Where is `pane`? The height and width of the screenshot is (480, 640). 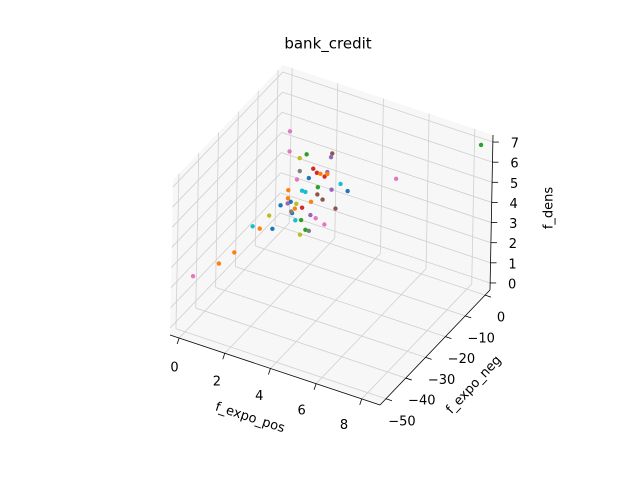
pane is located at coordinates (226, 200).